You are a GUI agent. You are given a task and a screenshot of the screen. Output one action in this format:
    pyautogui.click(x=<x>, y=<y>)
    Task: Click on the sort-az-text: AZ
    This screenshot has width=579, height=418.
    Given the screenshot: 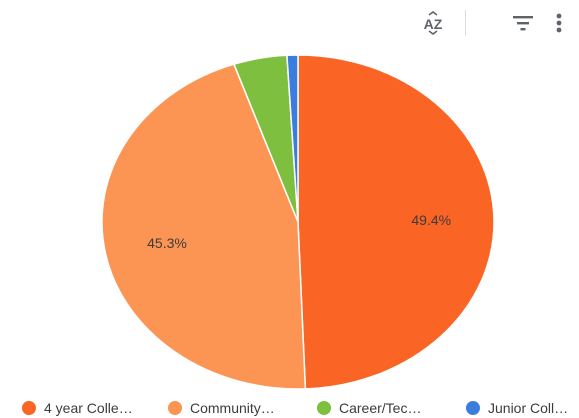 What is the action you would take?
    pyautogui.click(x=433, y=24)
    